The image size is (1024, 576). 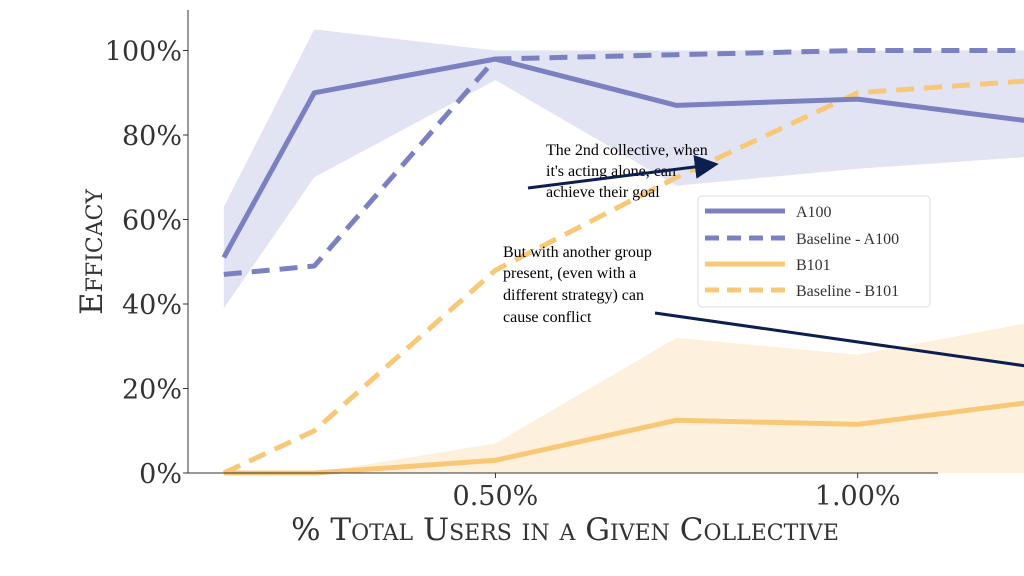 I want to click on annotation-conflict-line-3: different strategy) can, so click(x=573, y=295).